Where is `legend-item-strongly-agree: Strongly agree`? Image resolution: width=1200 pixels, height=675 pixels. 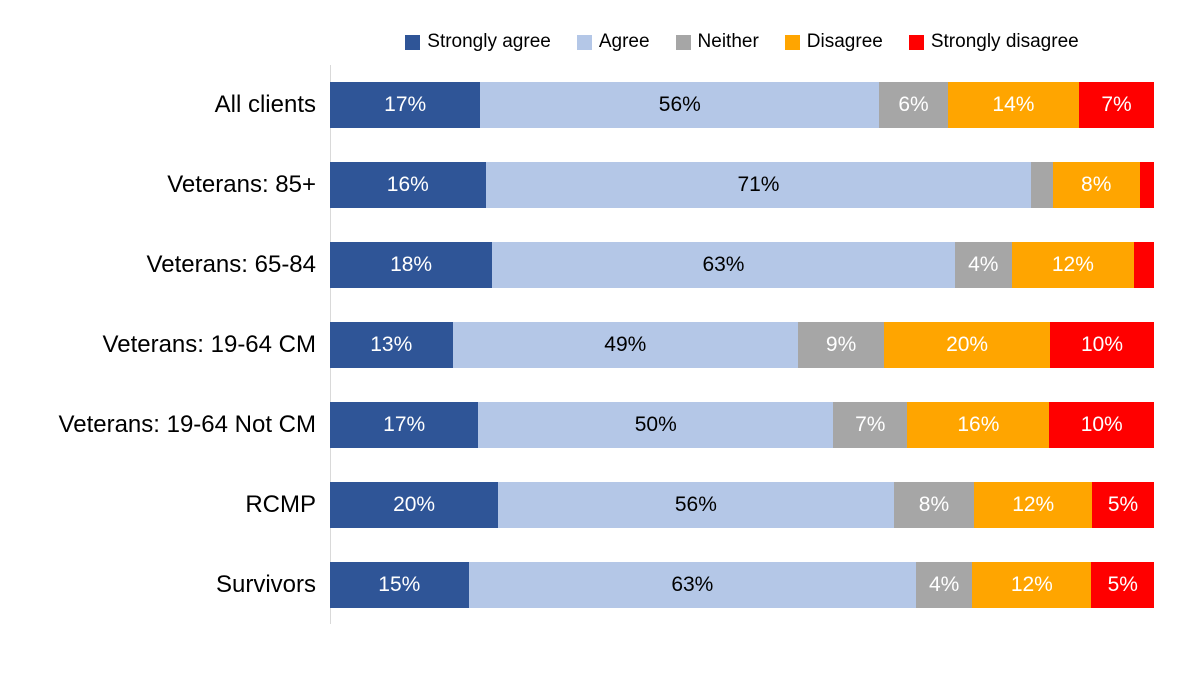 legend-item-strongly-agree: Strongly agree is located at coordinates (478, 42).